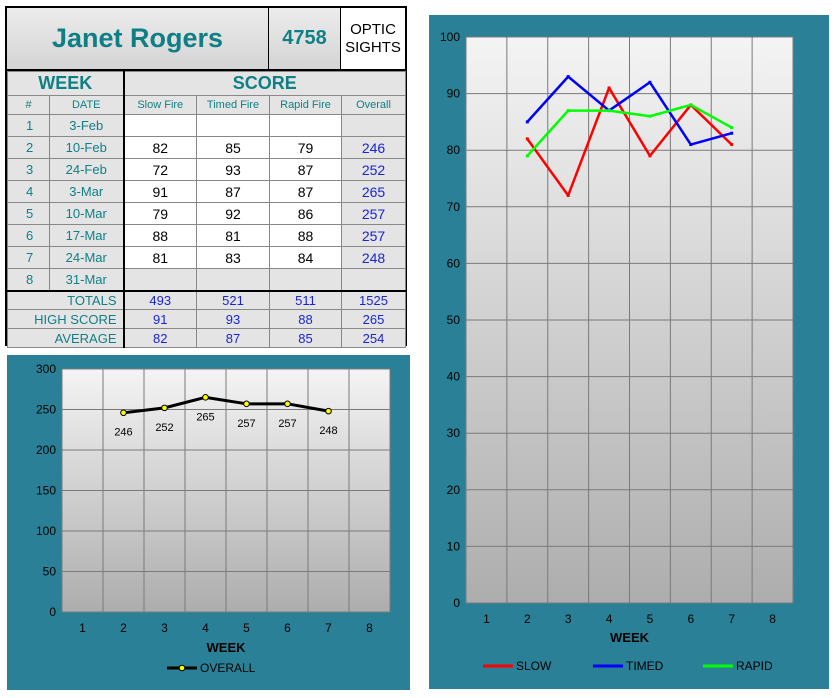 The height and width of the screenshot is (698, 839). What do you see at coordinates (160, 191) in the screenshot?
I see `cell-slow: 91` at bounding box center [160, 191].